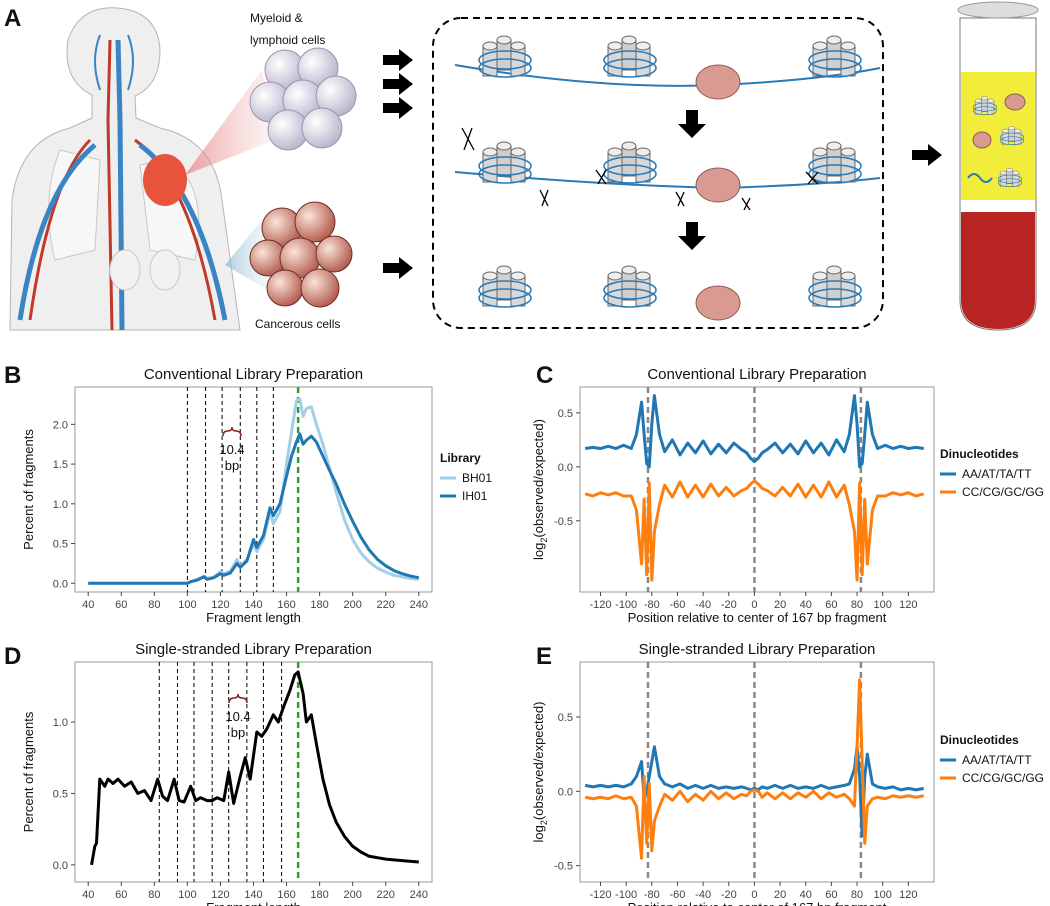 The width and height of the screenshot is (1050, 906). I want to click on scissors, so click(640, 169).